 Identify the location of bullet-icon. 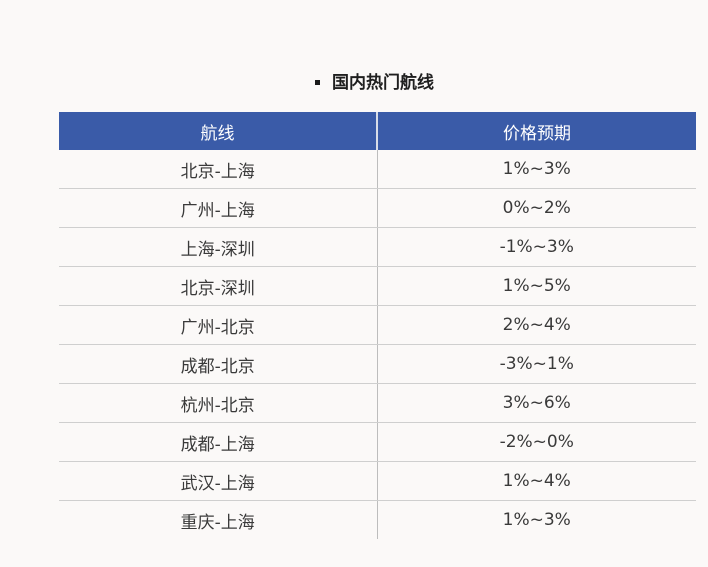
(317, 82).